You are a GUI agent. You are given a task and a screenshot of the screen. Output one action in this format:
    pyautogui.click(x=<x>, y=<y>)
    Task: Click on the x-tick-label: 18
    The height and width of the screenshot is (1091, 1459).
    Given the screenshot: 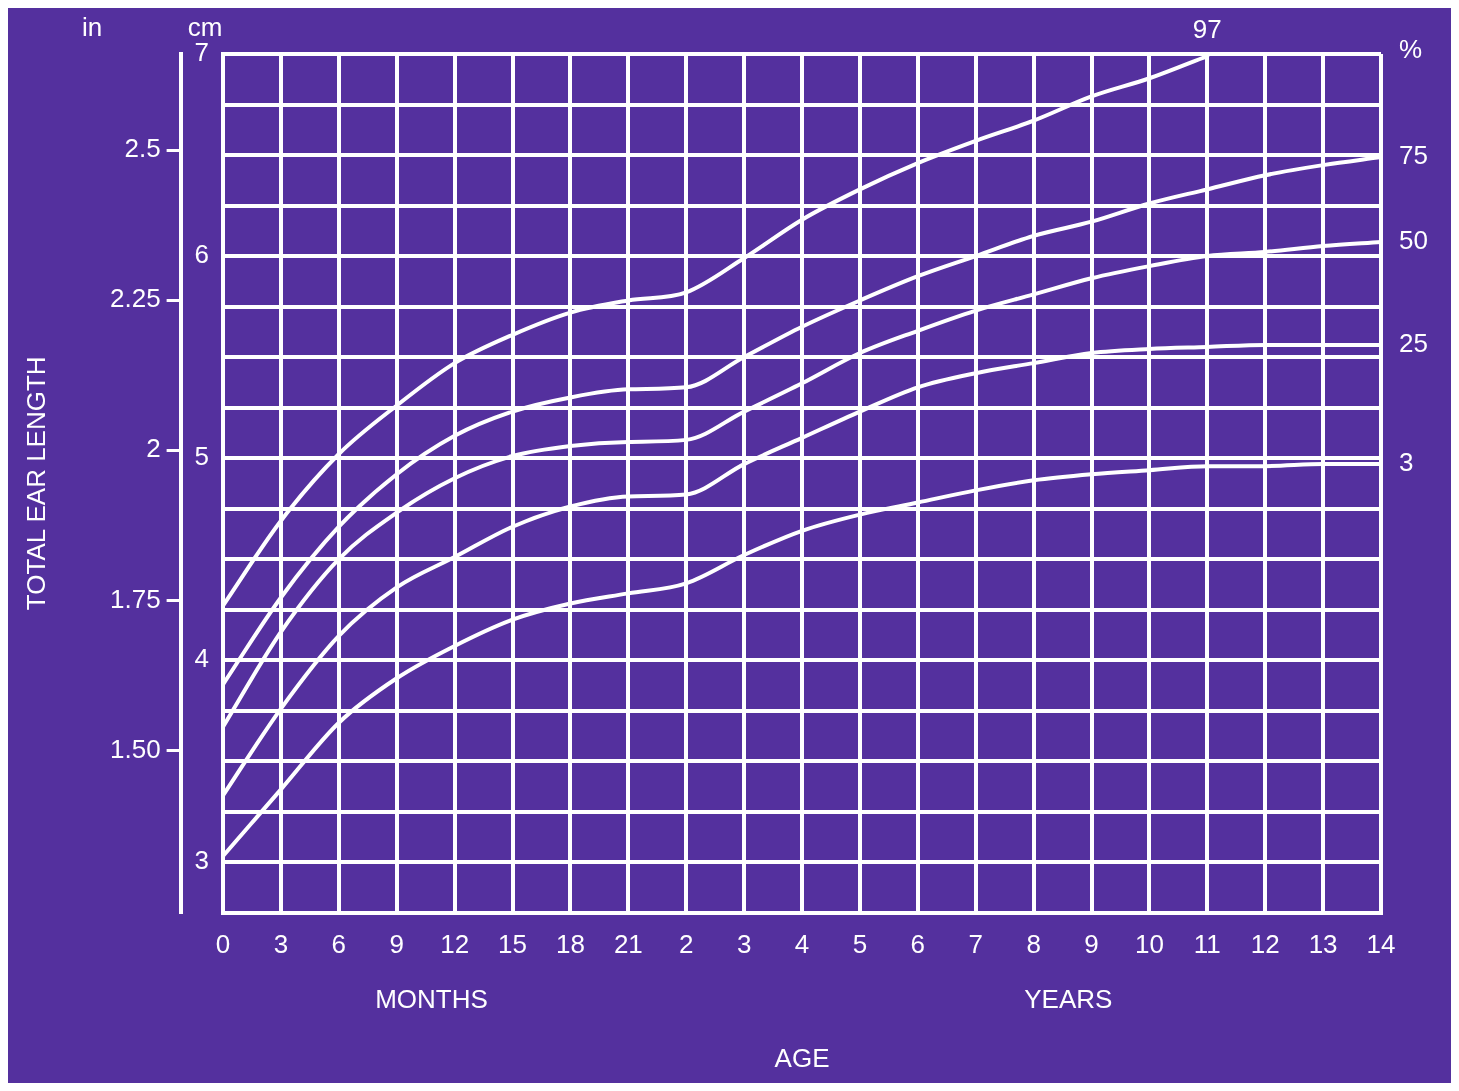 What is the action you would take?
    pyautogui.click(x=570, y=944)
    